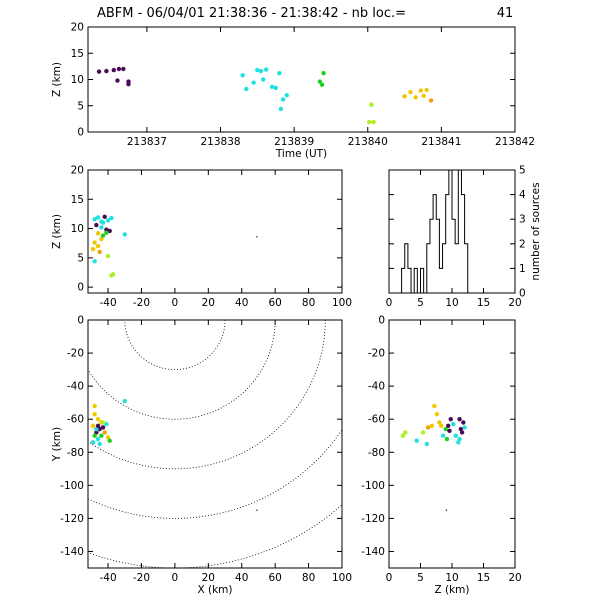 This screenshot has width=600, height=604. I want to click on y-axis-label: Z (km), so click(57, 231).